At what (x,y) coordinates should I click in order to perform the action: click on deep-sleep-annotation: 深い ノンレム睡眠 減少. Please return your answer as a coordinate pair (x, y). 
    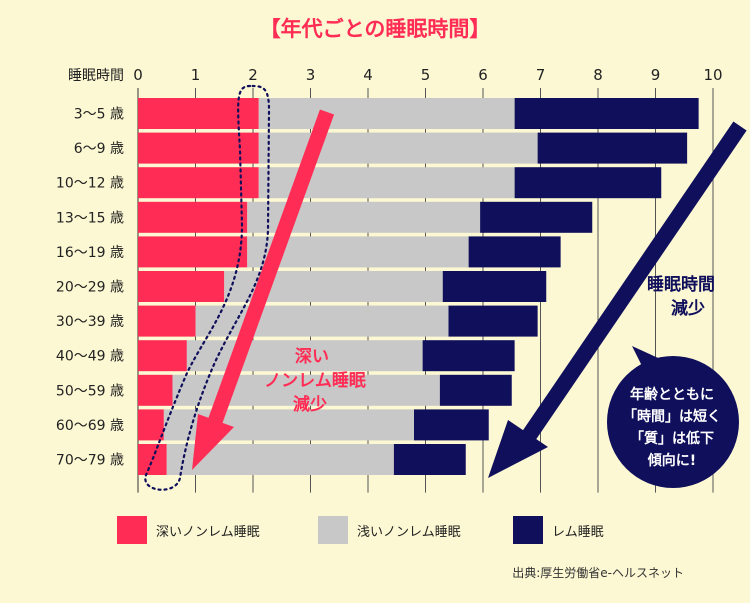
    Looking at the image, I should click on (315, 380).